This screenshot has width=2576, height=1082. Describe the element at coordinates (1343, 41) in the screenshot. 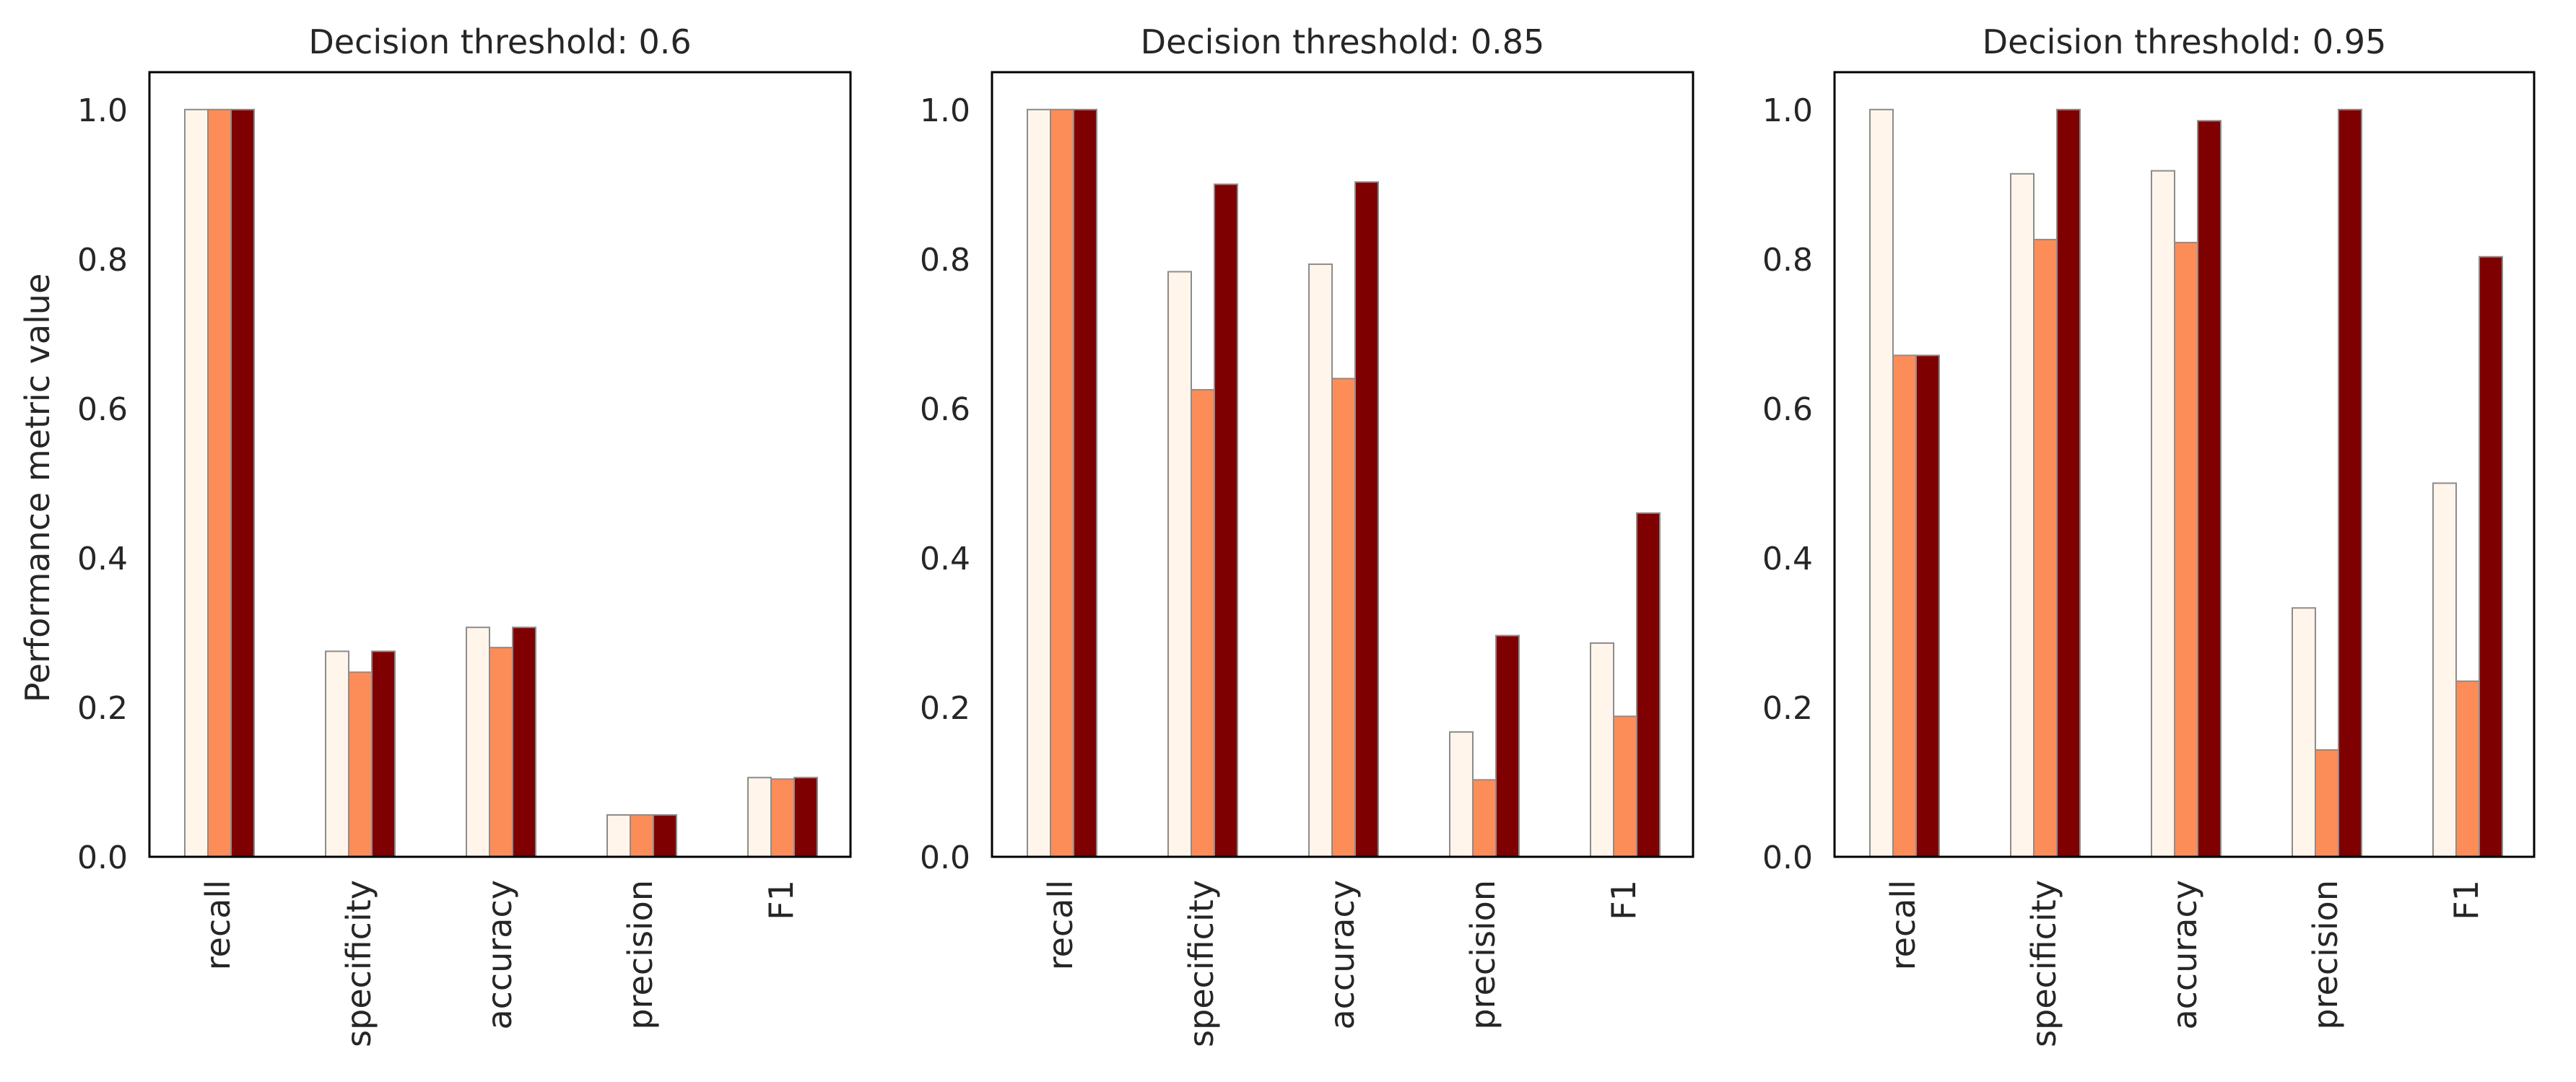

I see `chart-title: Decision threshold: 0.85` at that location.